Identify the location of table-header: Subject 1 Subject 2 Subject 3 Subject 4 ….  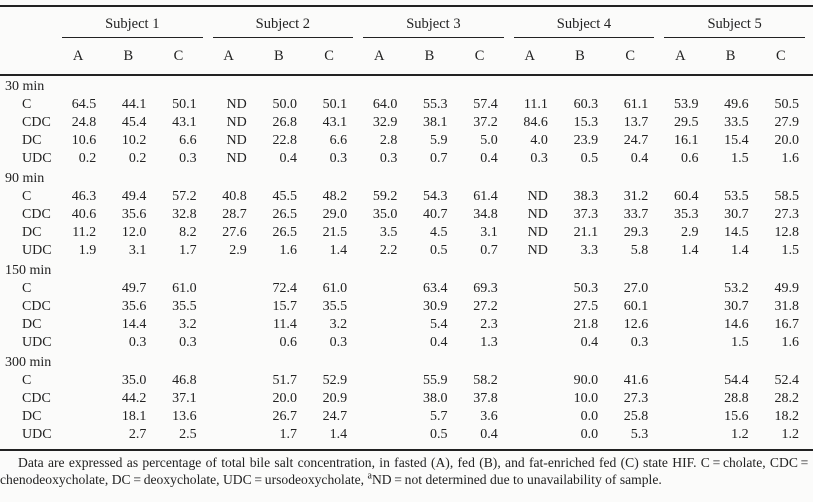
(406, 41).